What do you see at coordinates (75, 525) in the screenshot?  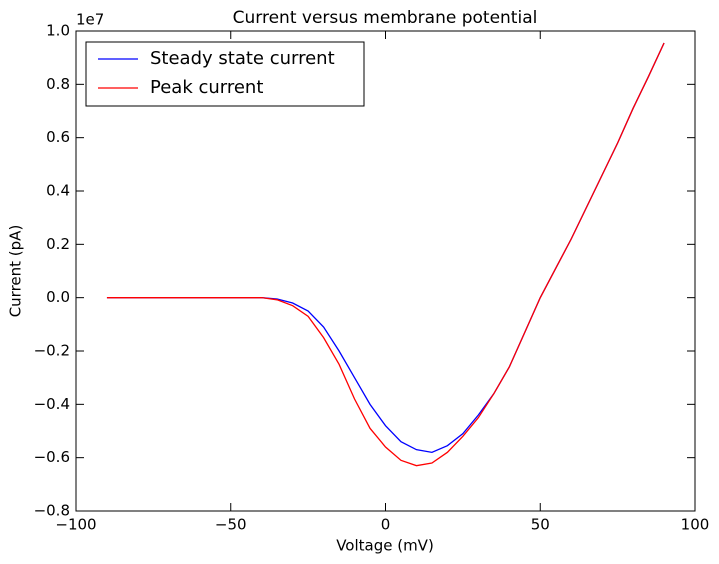 I see `x-tick-label: −100` at bounding box center [75, 525].